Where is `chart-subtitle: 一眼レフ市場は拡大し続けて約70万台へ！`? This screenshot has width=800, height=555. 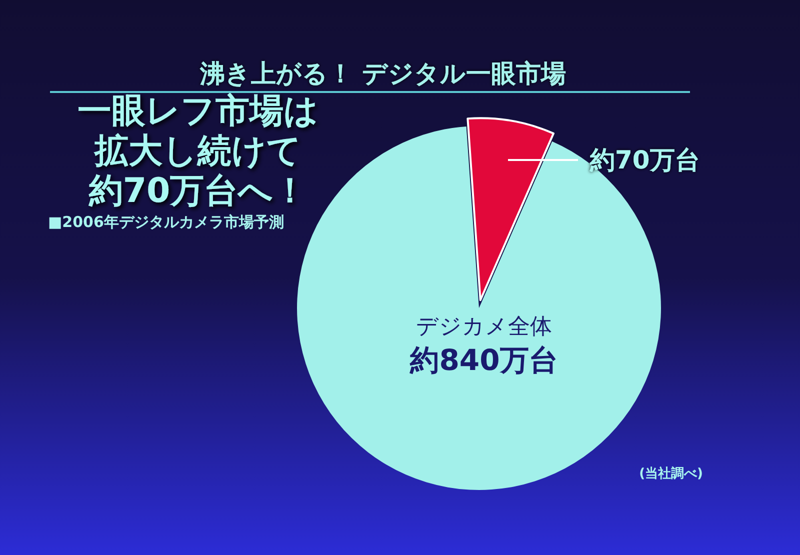 chart-subtitle: 一眼レフ市場は拡大し続けて約70万台へ！ is located at coordinates (198, 151).